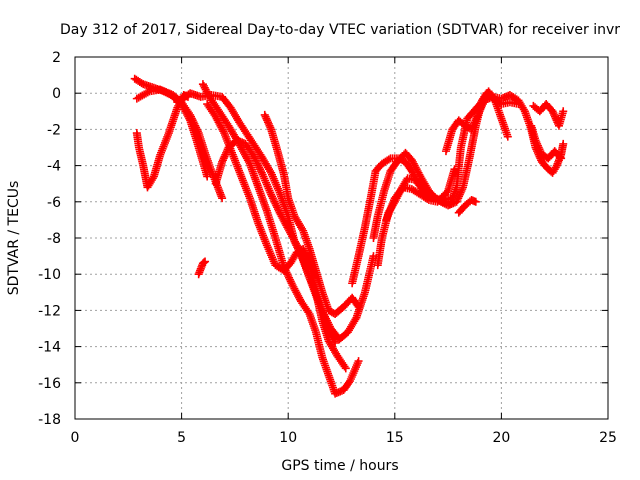 This screenshot has width=640, height=480. What do you see at coordinates (54, 167) in the screenshot?
I see `y-tick-label: -4` at bounding box center [54, 167].